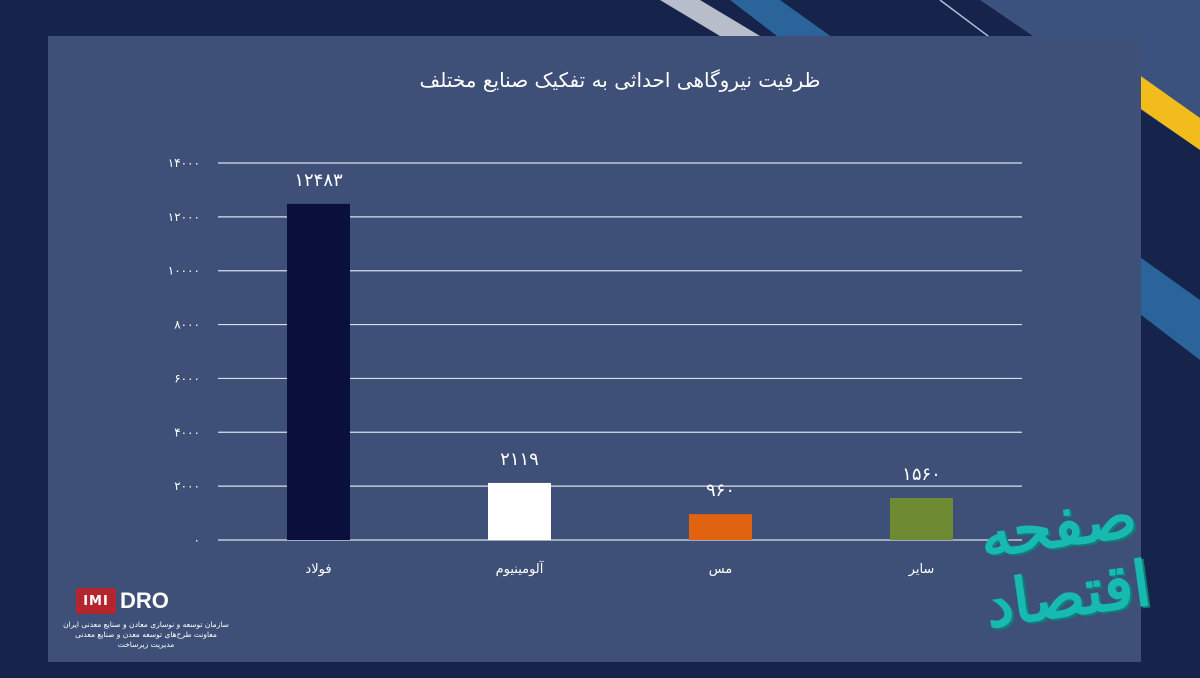 The width and height of the screenshot is (1200, 678). Describe the element at coordinates (184, 217) in the screenshot. I see `y-tick-label: ۱۲۰۰۰` at that location.